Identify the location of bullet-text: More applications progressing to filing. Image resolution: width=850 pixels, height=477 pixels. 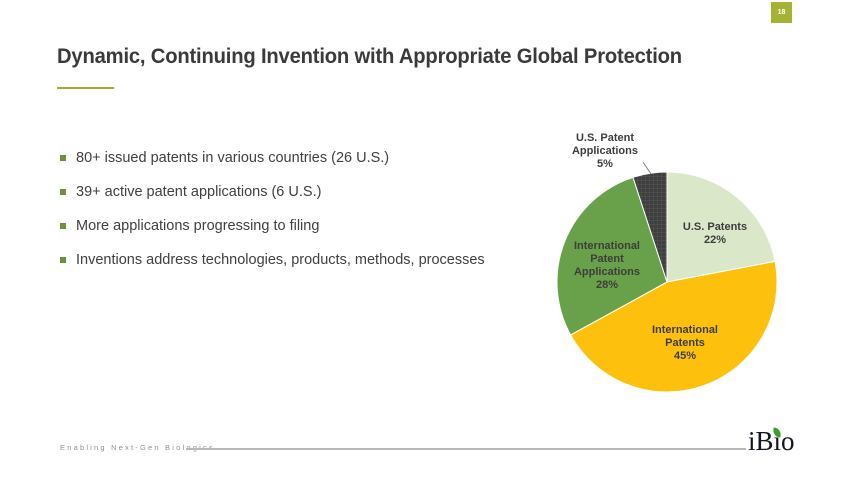
(198, 226).